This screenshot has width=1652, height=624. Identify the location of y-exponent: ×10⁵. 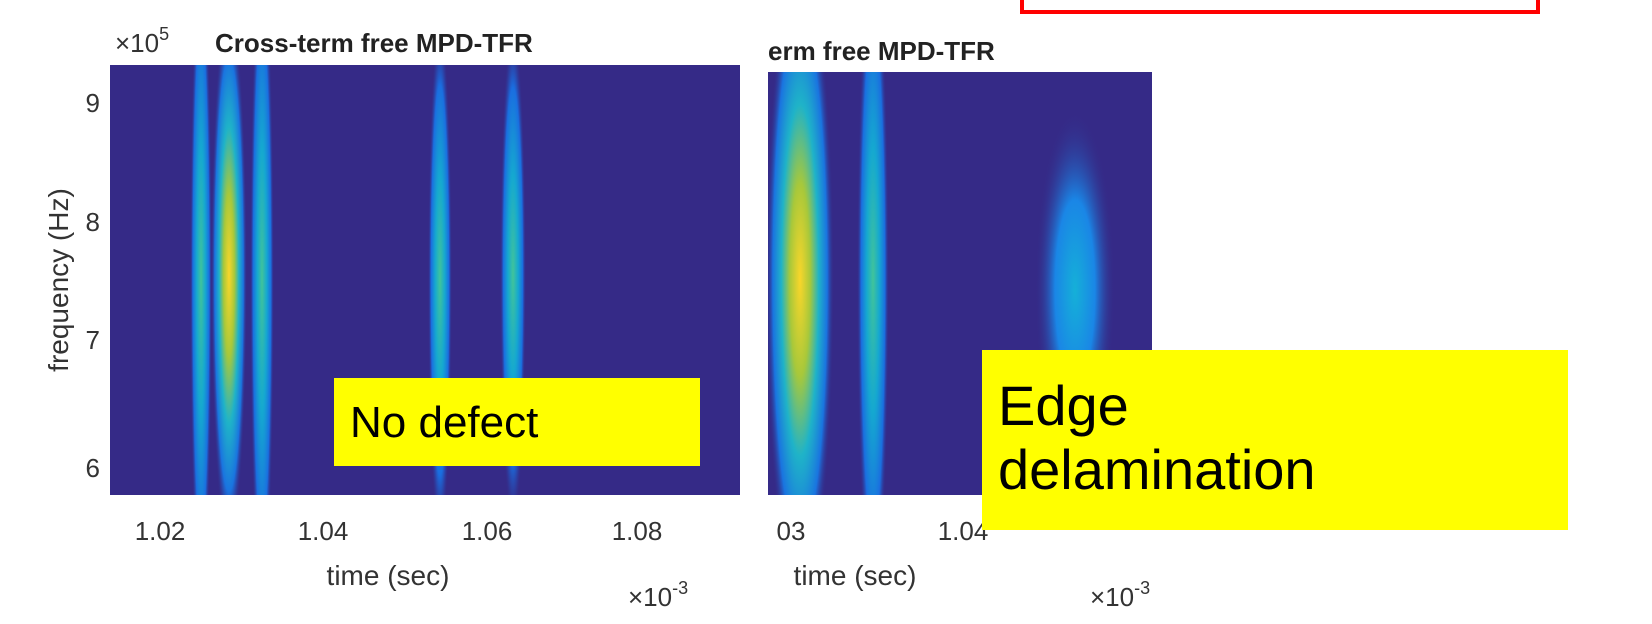
(142, 41).